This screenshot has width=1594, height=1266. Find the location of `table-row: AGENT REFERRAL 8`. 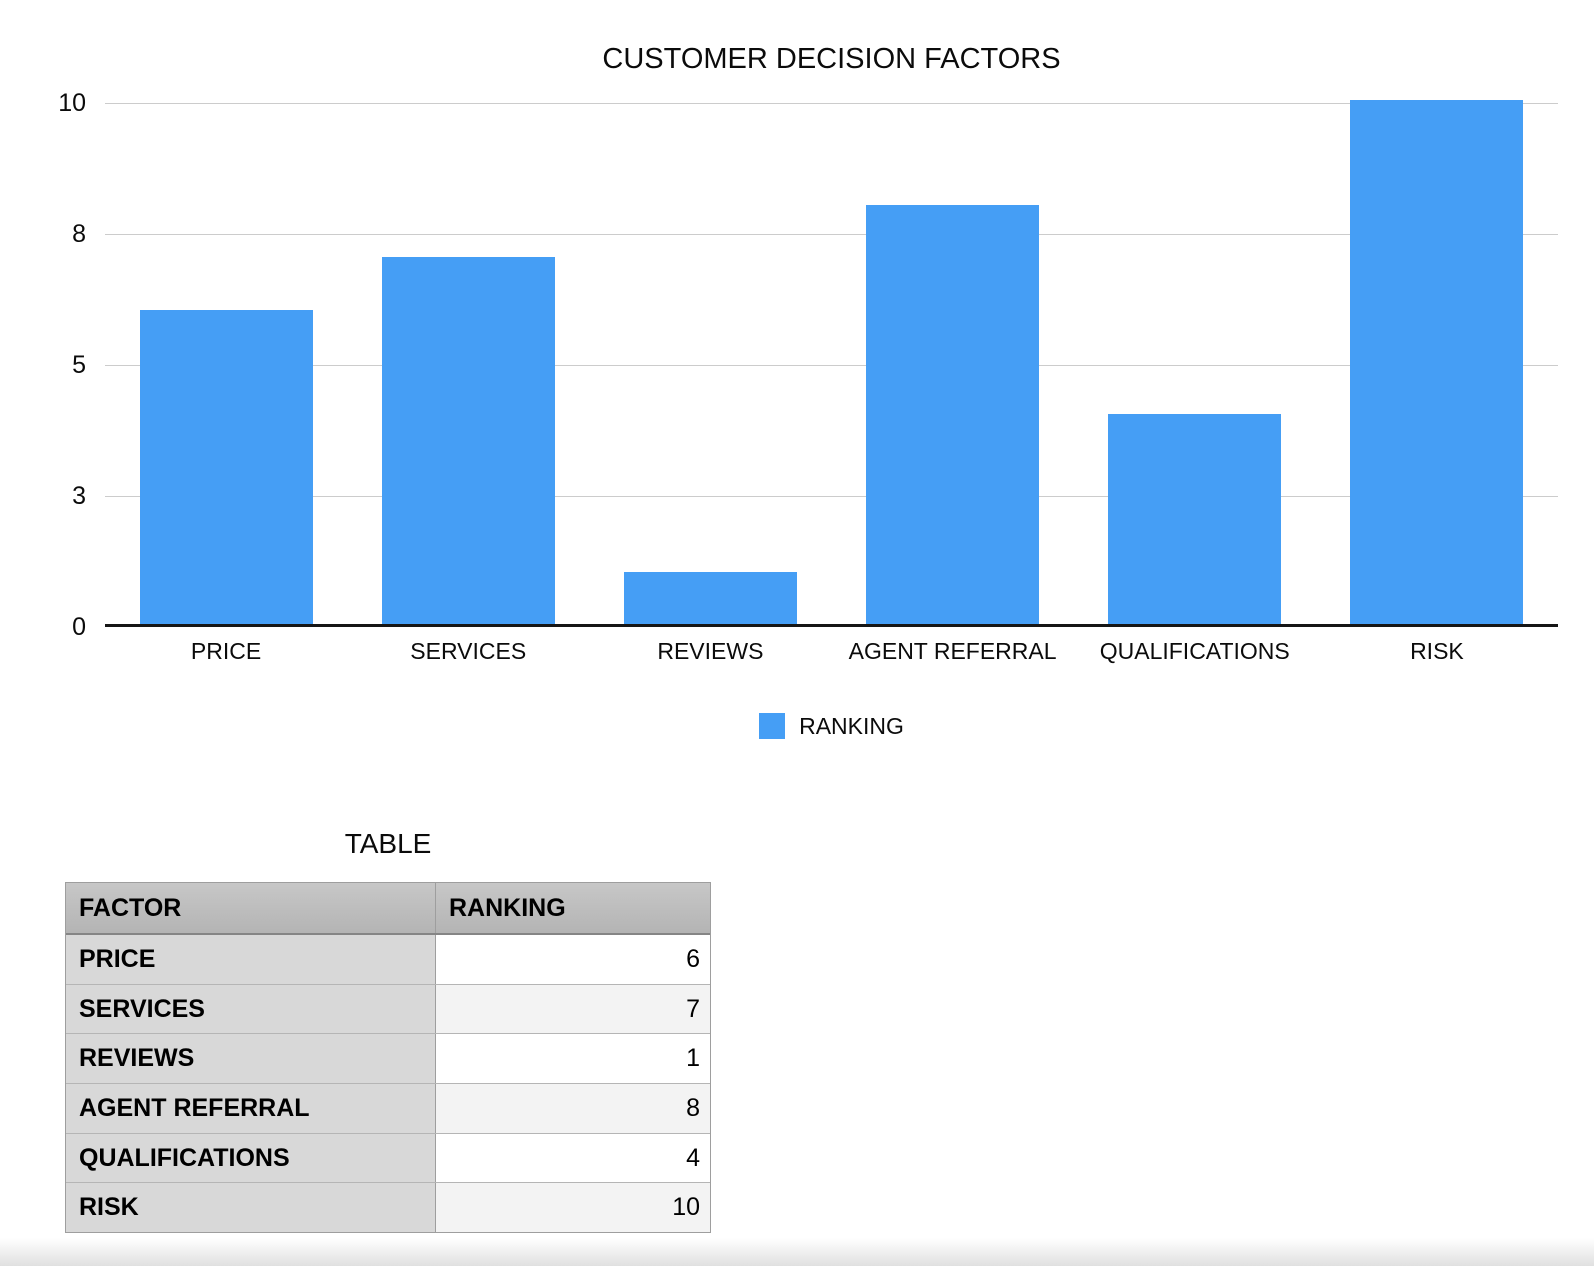

table-row: AGENT REFERRAL 8 is located at coordinates (388, 1108).